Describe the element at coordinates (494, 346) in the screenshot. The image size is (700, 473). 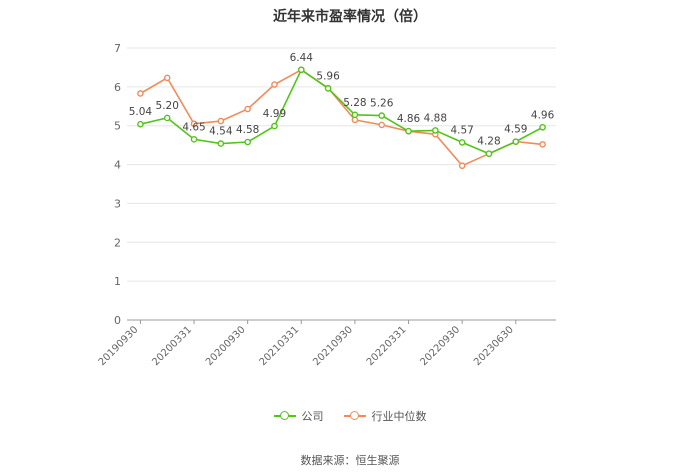
I see `x-tick-label: 20230630` at that location.